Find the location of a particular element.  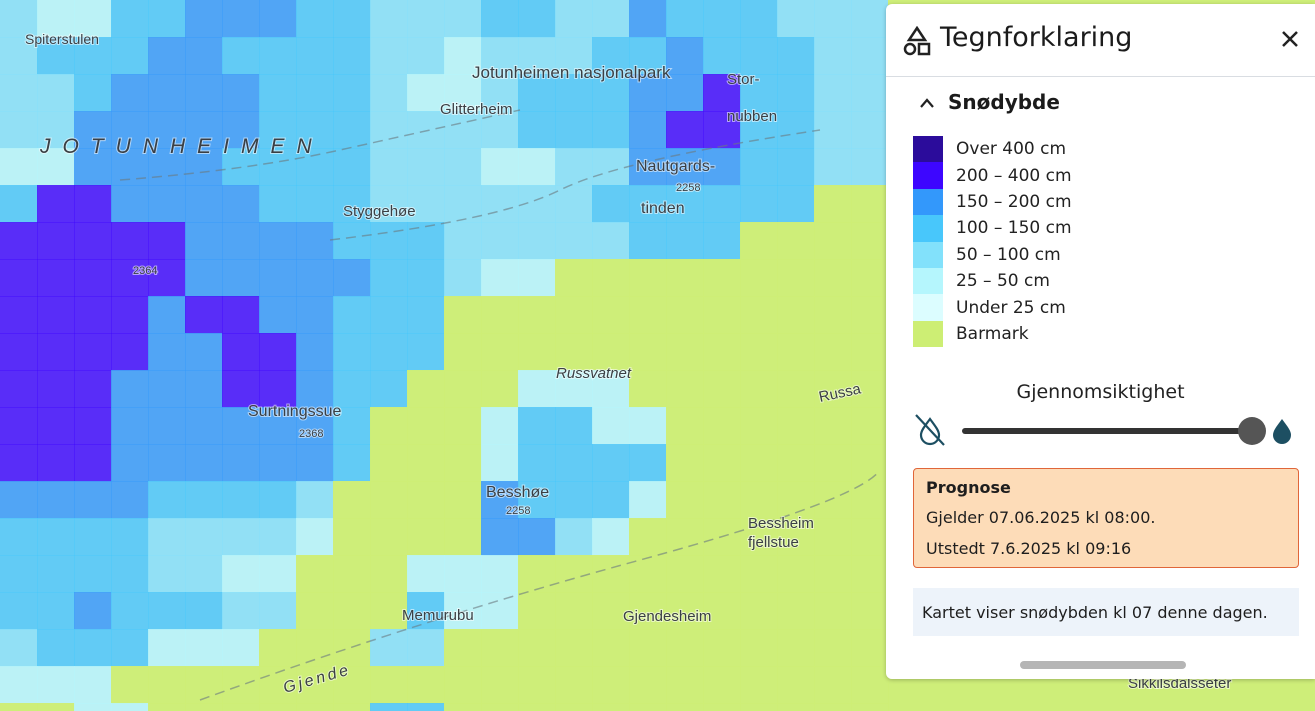

height-label: 2368 is located at coordinates (311, 434).